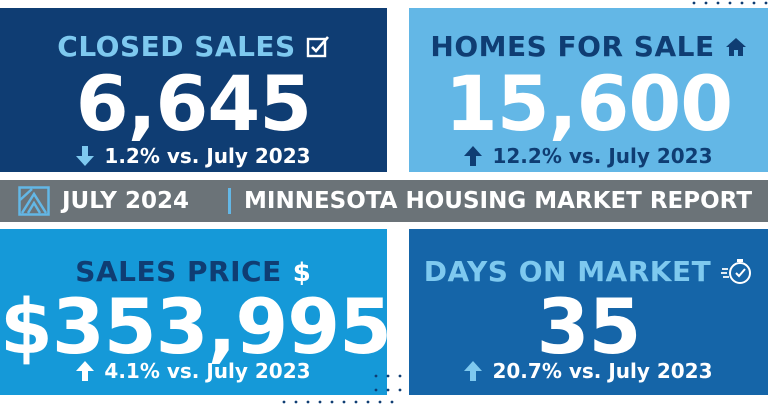 The image size is (768, 406). Describe the element at coordinates (196, 326) in the screenshot. I see `sales-price-value: $353,995` at that location.